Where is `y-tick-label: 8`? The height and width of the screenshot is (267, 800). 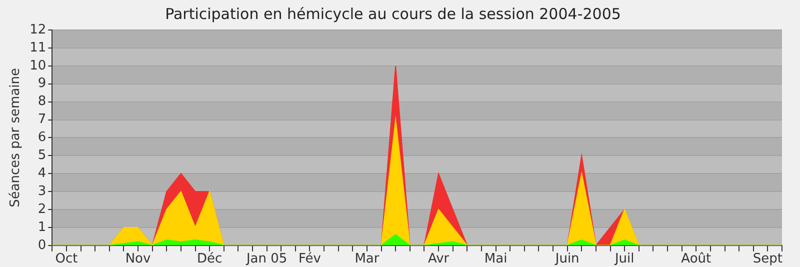 y-tick-label: 8 is located at coordinates (42, 102).